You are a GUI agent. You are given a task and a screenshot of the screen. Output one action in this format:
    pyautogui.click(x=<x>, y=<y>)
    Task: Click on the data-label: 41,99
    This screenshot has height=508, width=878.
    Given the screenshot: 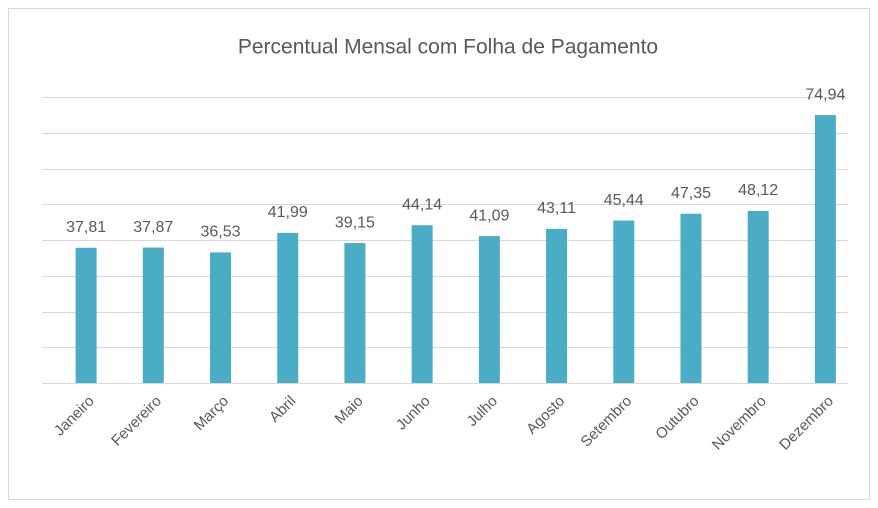 What is the action you would take?
    pyautogui.click(x=288, y=212)
    